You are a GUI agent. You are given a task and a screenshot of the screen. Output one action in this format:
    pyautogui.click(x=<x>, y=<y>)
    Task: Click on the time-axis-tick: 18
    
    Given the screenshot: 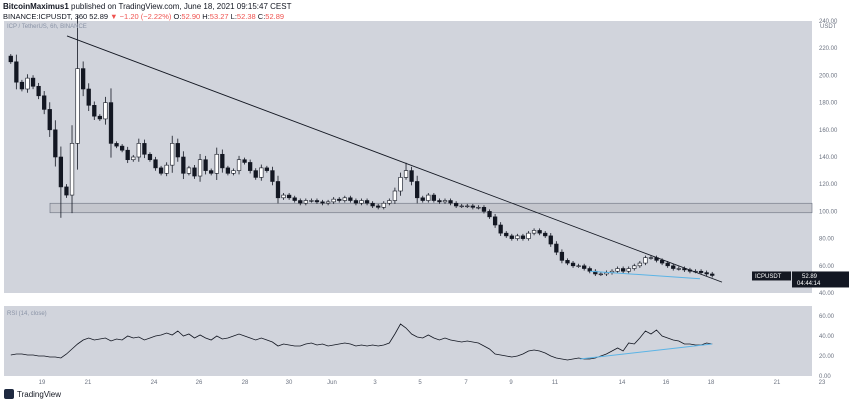 What is the action you would take?
    pyautogui.click(x=711, y=383)
    